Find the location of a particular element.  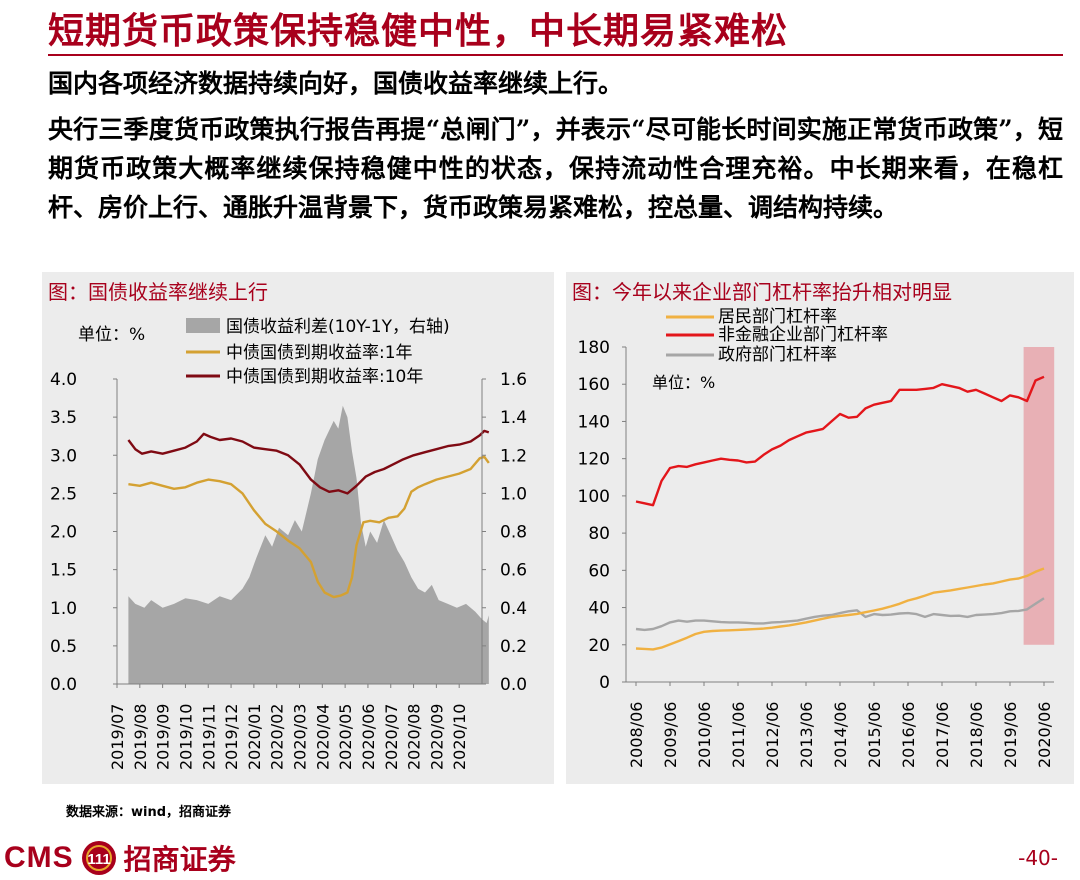

x-tick-label: 2019/10 is located at coordinates (185, 737).